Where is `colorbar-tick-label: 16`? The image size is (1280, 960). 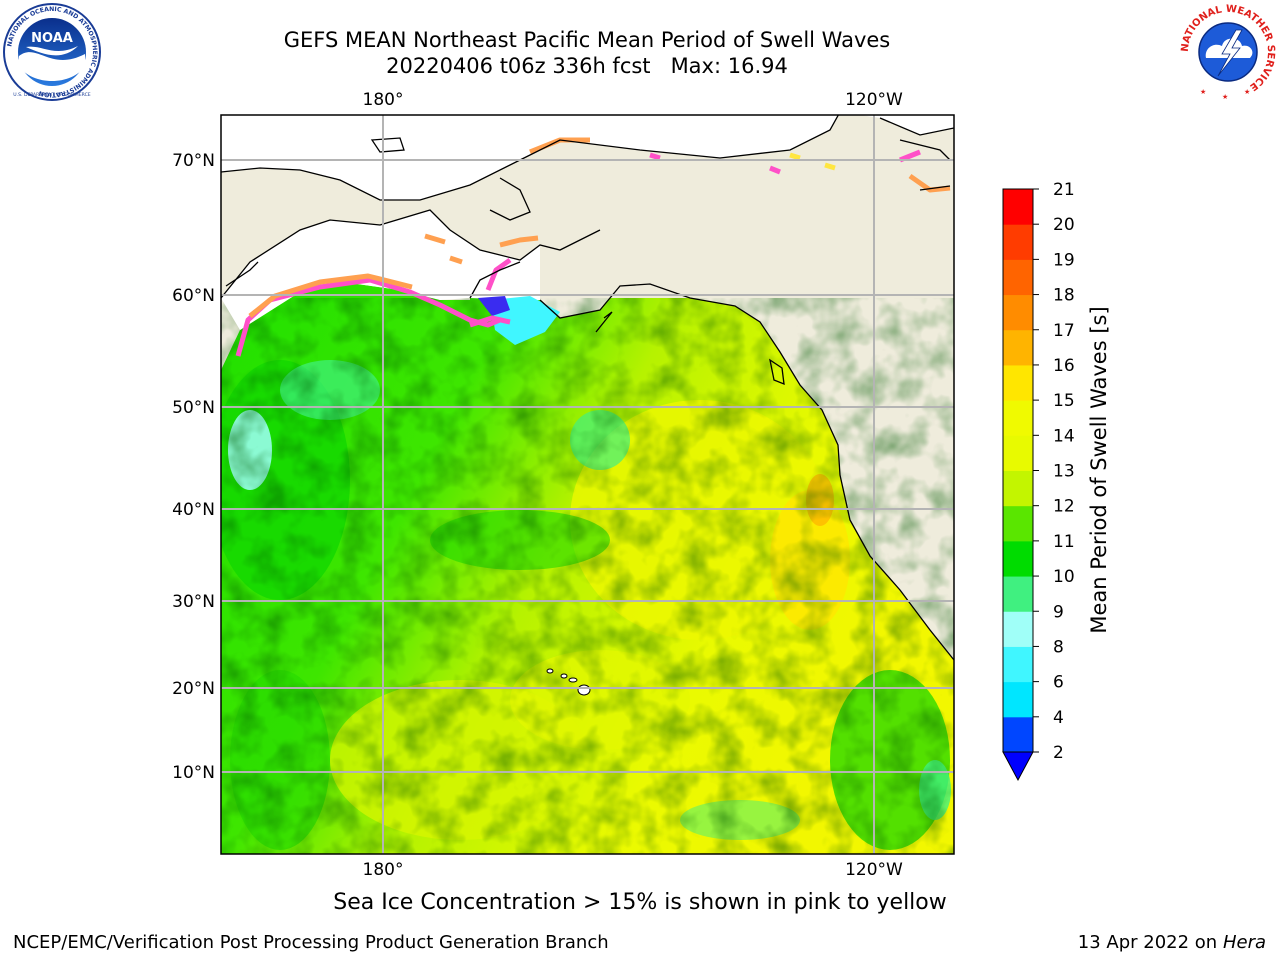
colorbar-tick-label: 16 is located at coordinates (1064, 366).